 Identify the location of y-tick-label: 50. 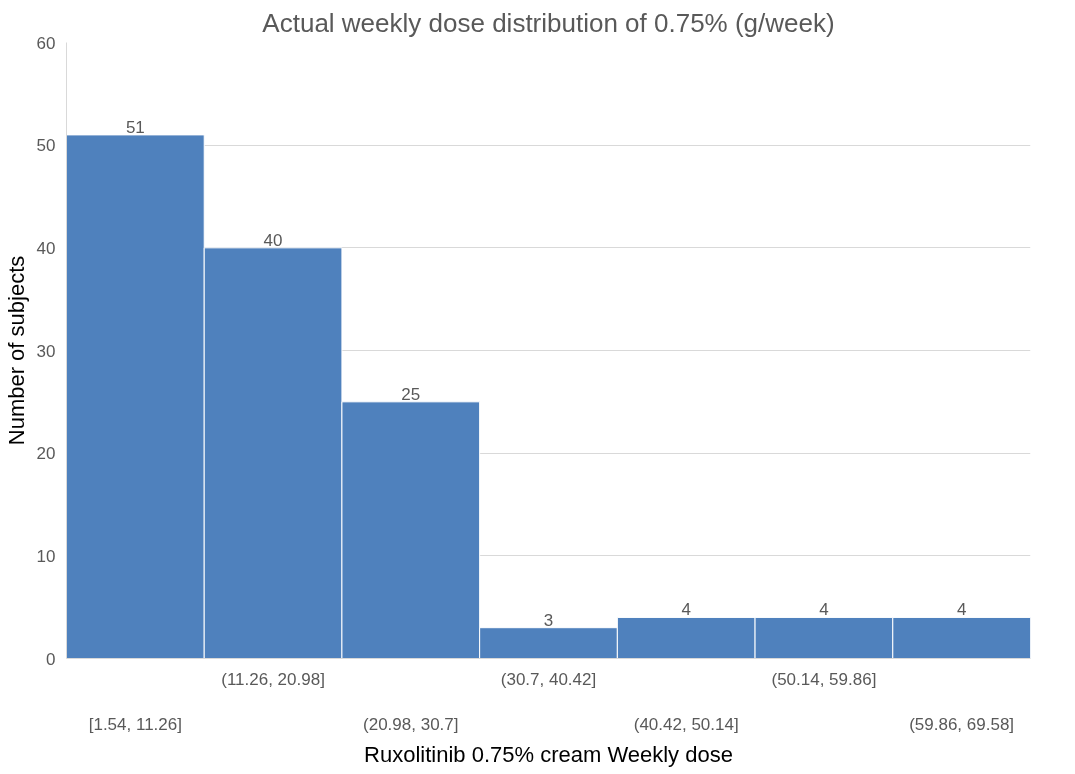
(46, 146).